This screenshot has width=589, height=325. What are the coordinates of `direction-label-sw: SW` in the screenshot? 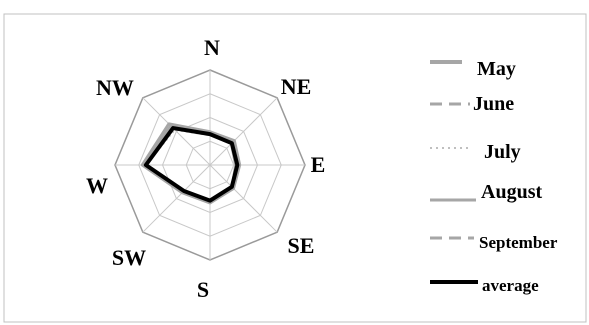 It's located at (129, 257).